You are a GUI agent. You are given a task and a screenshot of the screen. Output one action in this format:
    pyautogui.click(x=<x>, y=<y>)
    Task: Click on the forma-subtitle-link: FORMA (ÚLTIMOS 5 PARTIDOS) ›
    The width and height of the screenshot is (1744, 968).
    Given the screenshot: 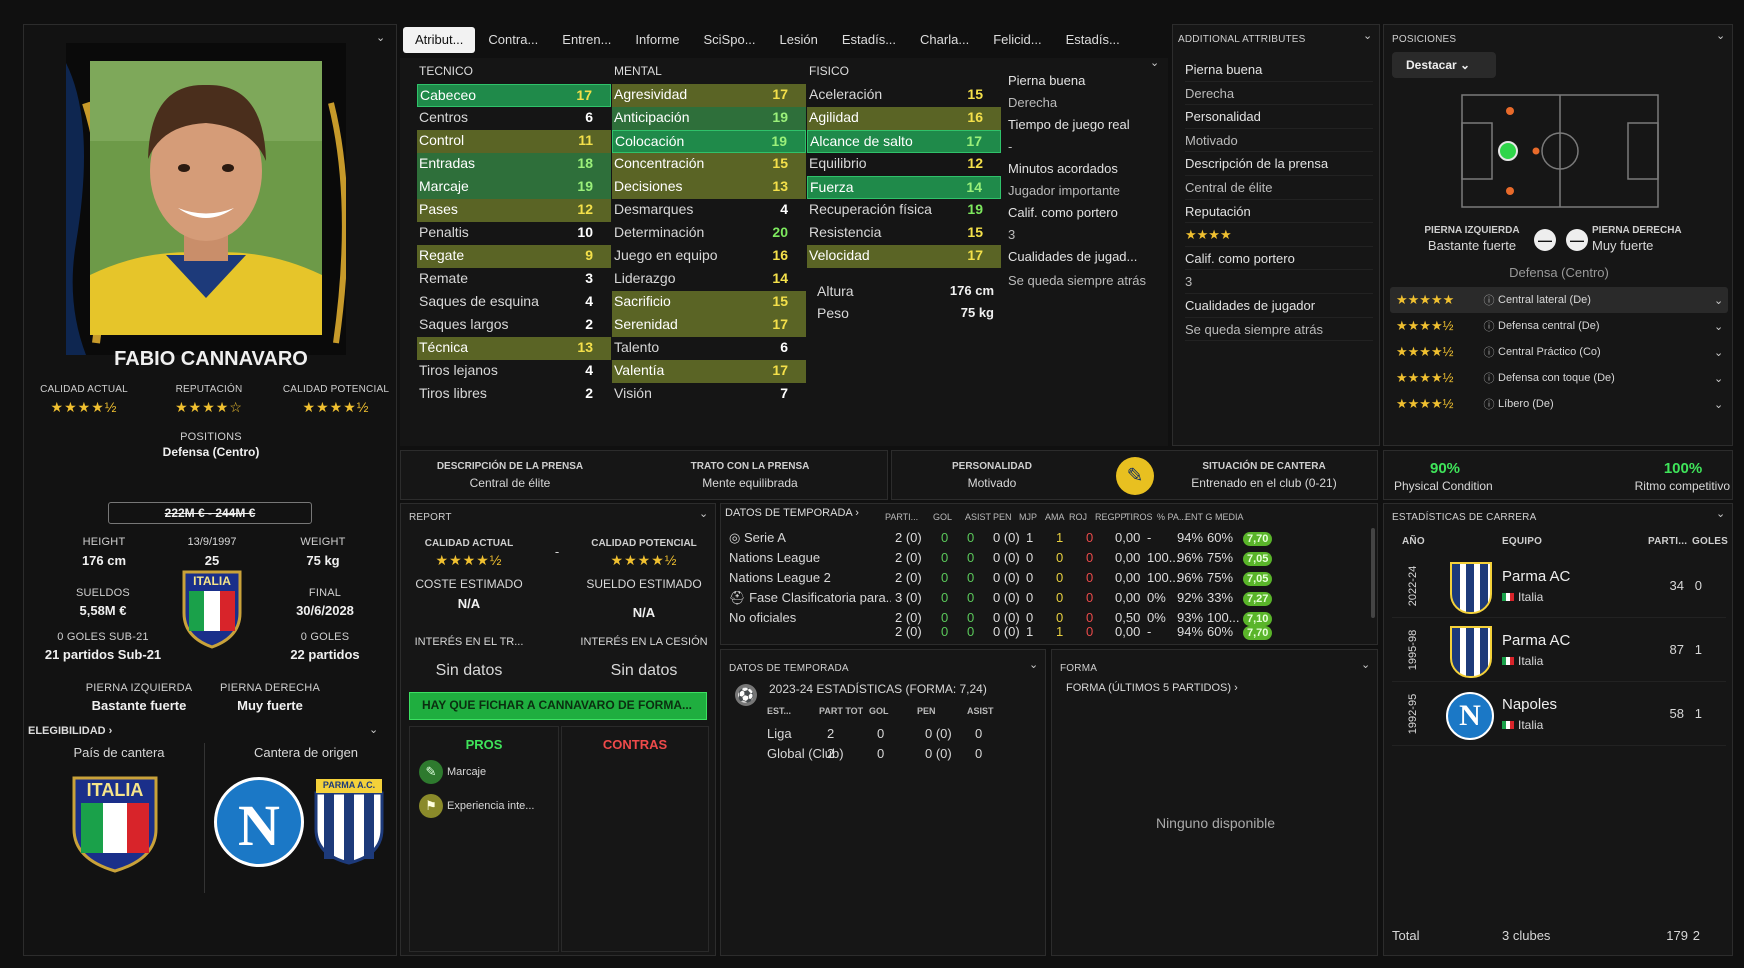 What is the action you would take?
    pyautogui.click(x=1152, y=688)
    